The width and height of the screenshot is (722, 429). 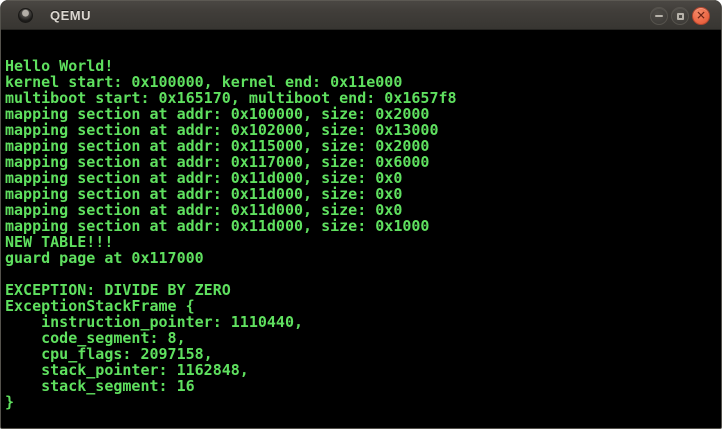 I want to click on close-button: ✕, so click(x=701, y=16).